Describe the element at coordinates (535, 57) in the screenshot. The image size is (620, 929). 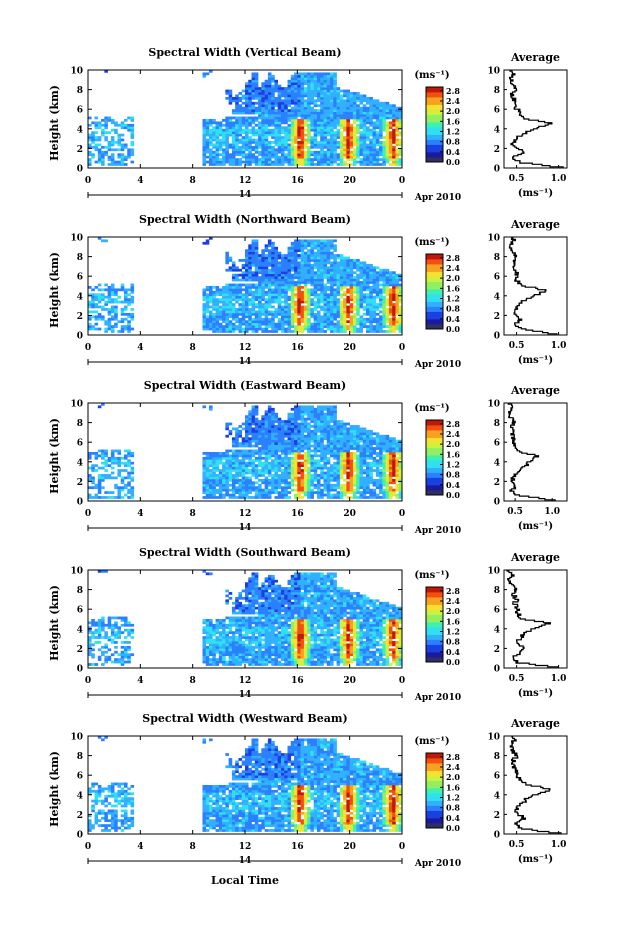
I see `profile-title: Average` at that location.